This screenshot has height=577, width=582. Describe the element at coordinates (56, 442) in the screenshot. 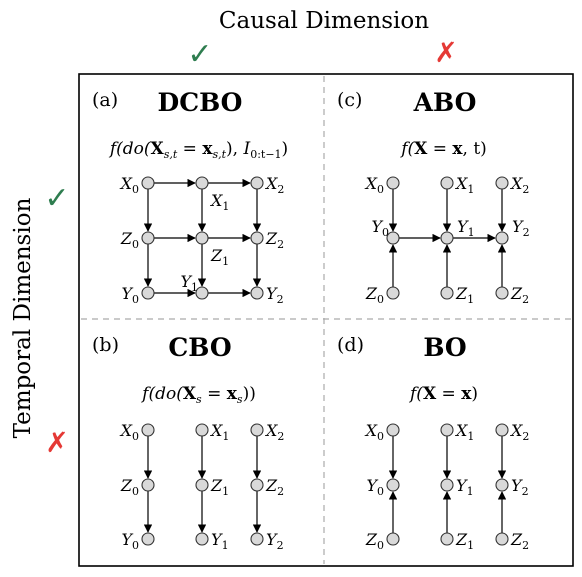

I see `temporal-no-mark: ✗` at that location.